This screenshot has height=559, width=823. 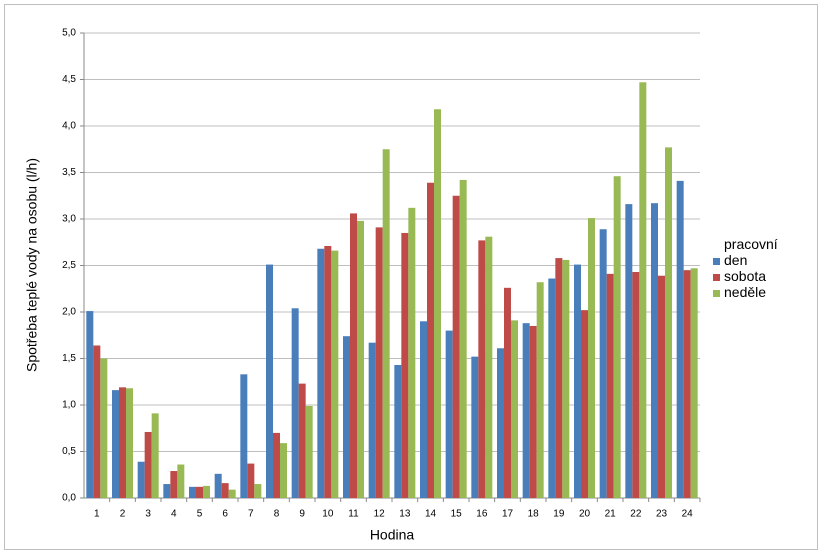 I want to click on legend-label: neděle, so click(x=745, y=292).